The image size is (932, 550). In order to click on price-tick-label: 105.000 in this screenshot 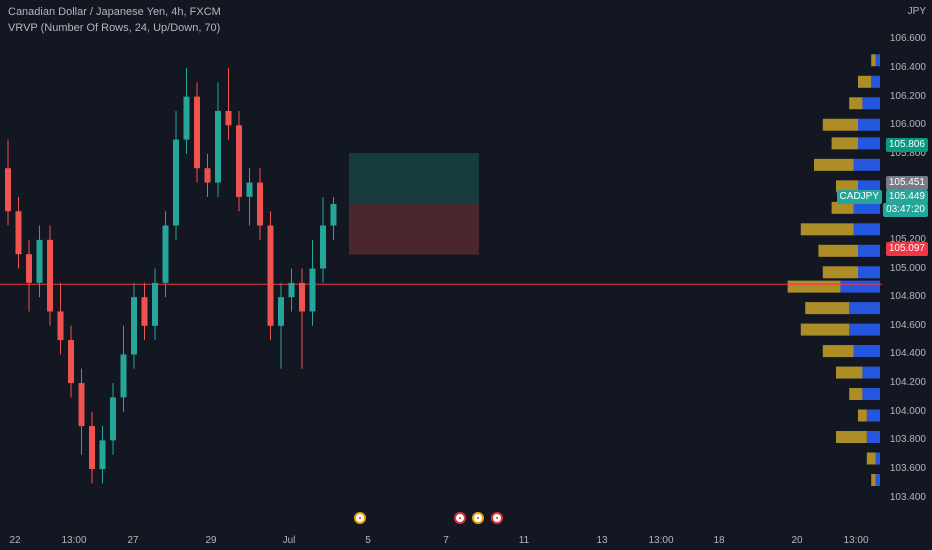, I will do `click(907, 268)`.